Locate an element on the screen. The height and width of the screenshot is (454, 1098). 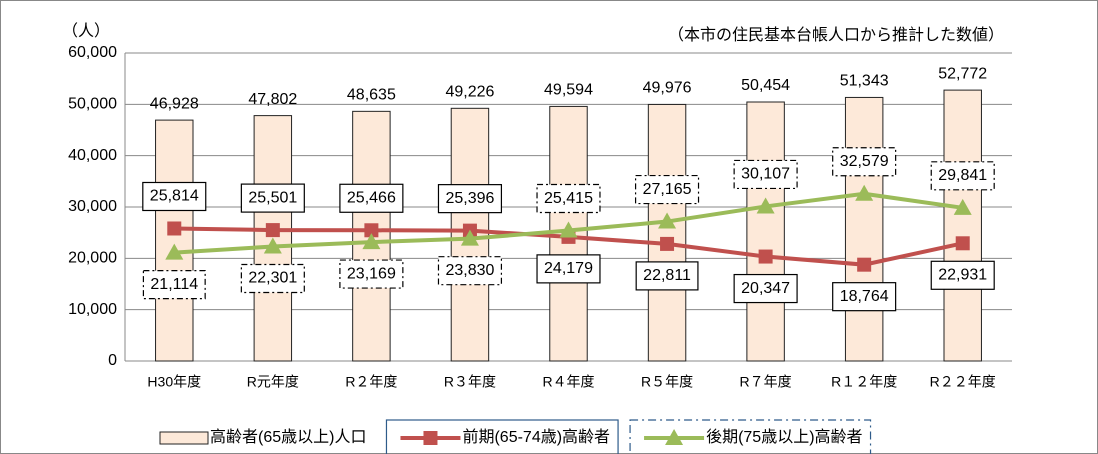
data-label: 22,301 is located at coordinates (272, 278).